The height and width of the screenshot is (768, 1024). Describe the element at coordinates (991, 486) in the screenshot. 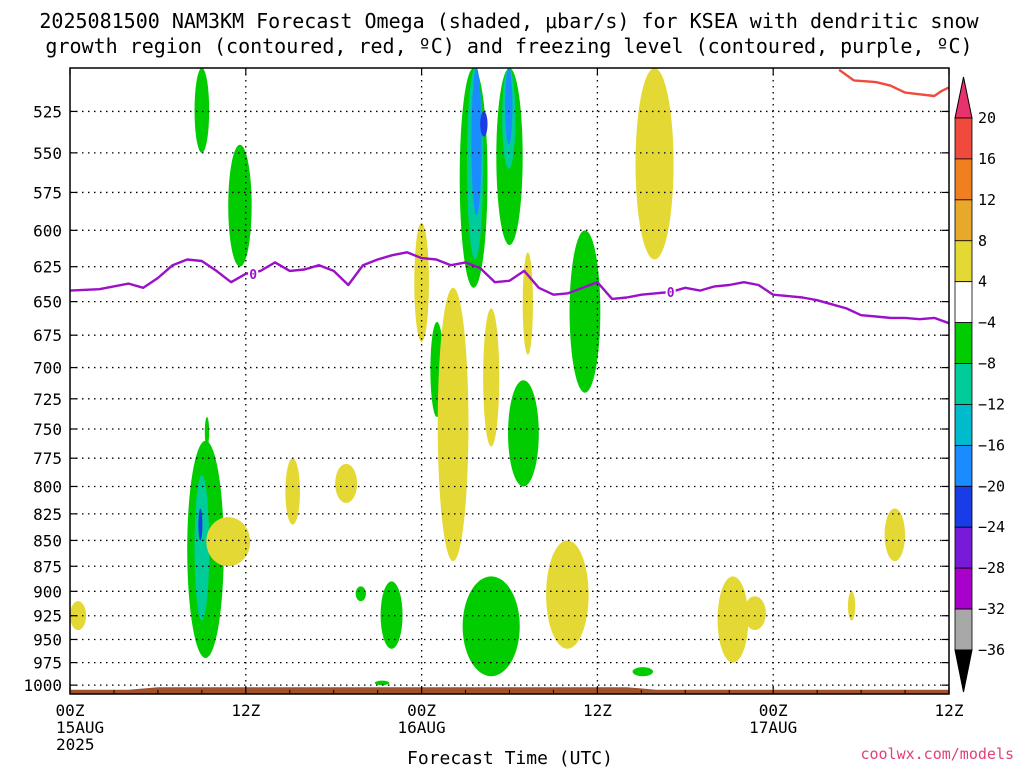

I see `colorbar-label: −20` at that location.